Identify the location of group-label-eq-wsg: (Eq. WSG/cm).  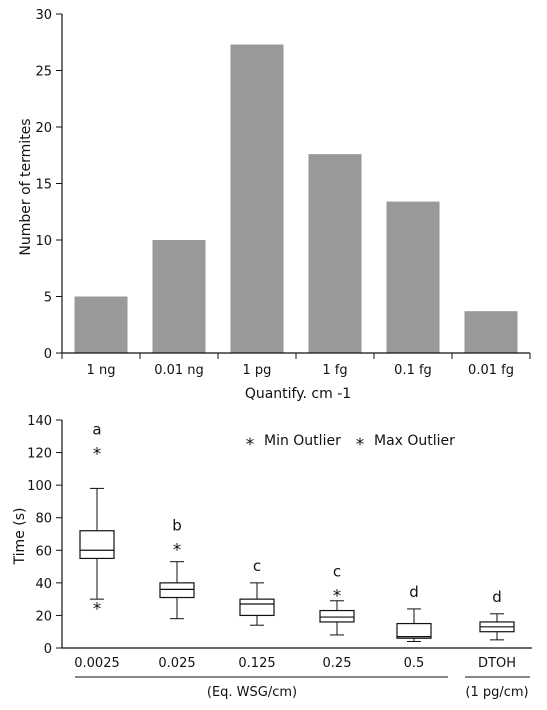
(252, 692).